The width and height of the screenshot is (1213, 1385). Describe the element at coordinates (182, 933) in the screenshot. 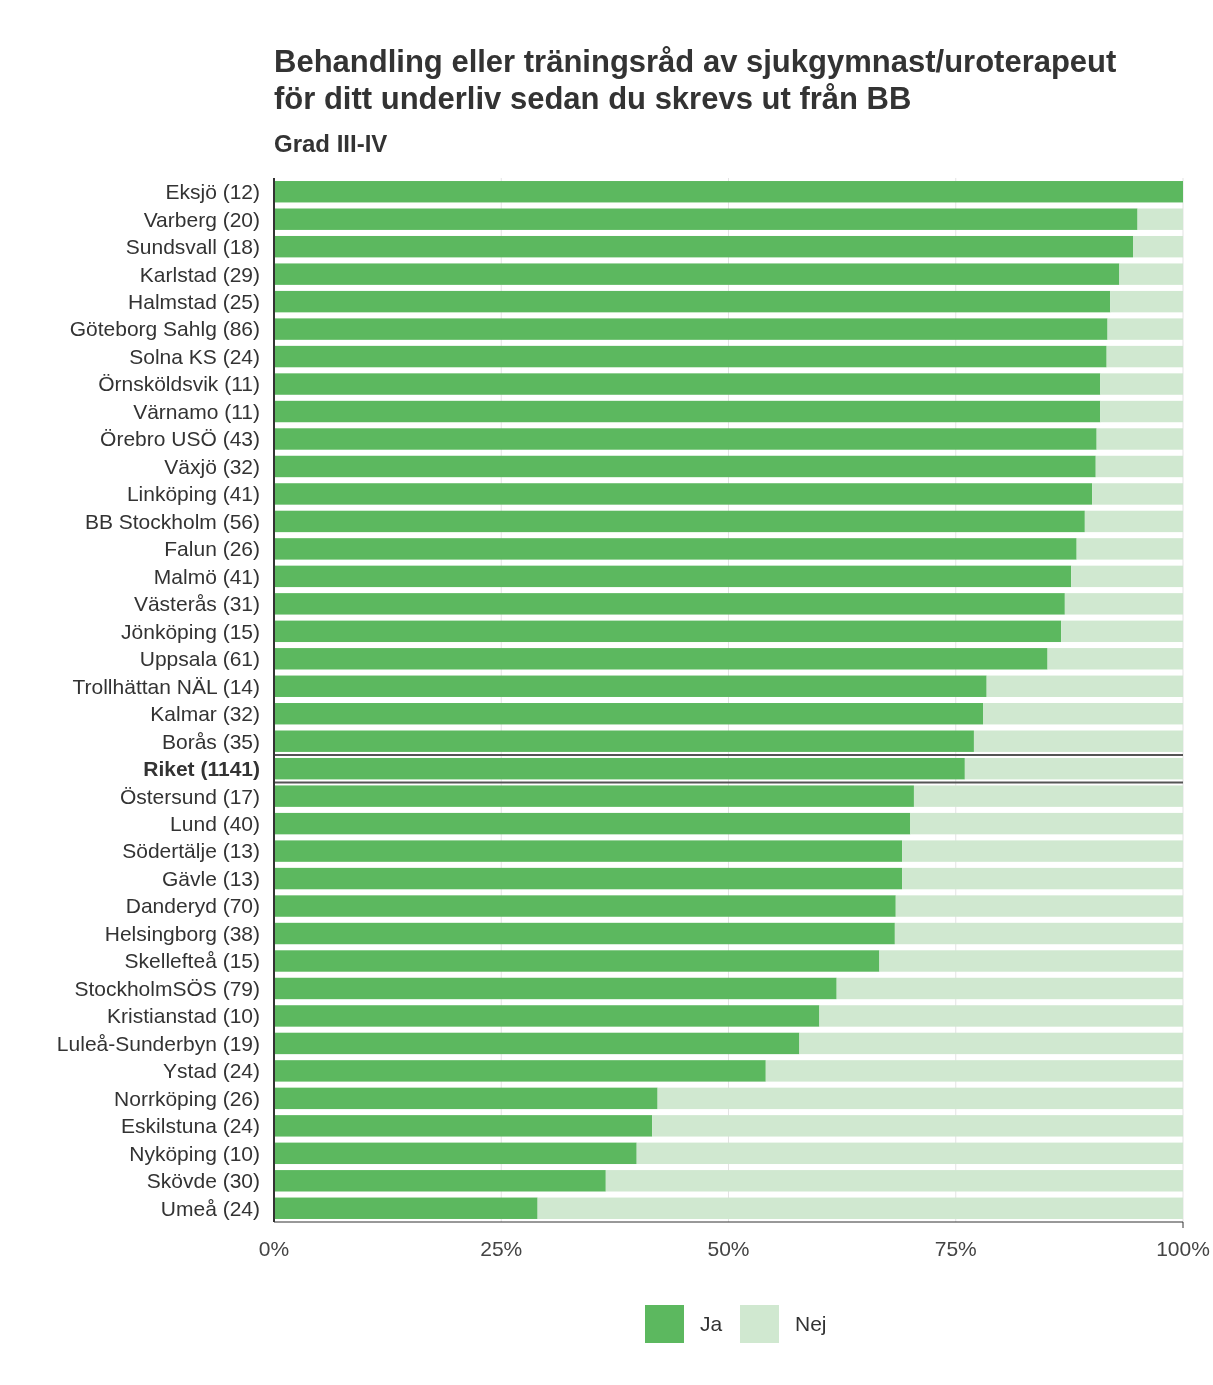

I see `y-tick-label: Helsingborg (38)` at that location.